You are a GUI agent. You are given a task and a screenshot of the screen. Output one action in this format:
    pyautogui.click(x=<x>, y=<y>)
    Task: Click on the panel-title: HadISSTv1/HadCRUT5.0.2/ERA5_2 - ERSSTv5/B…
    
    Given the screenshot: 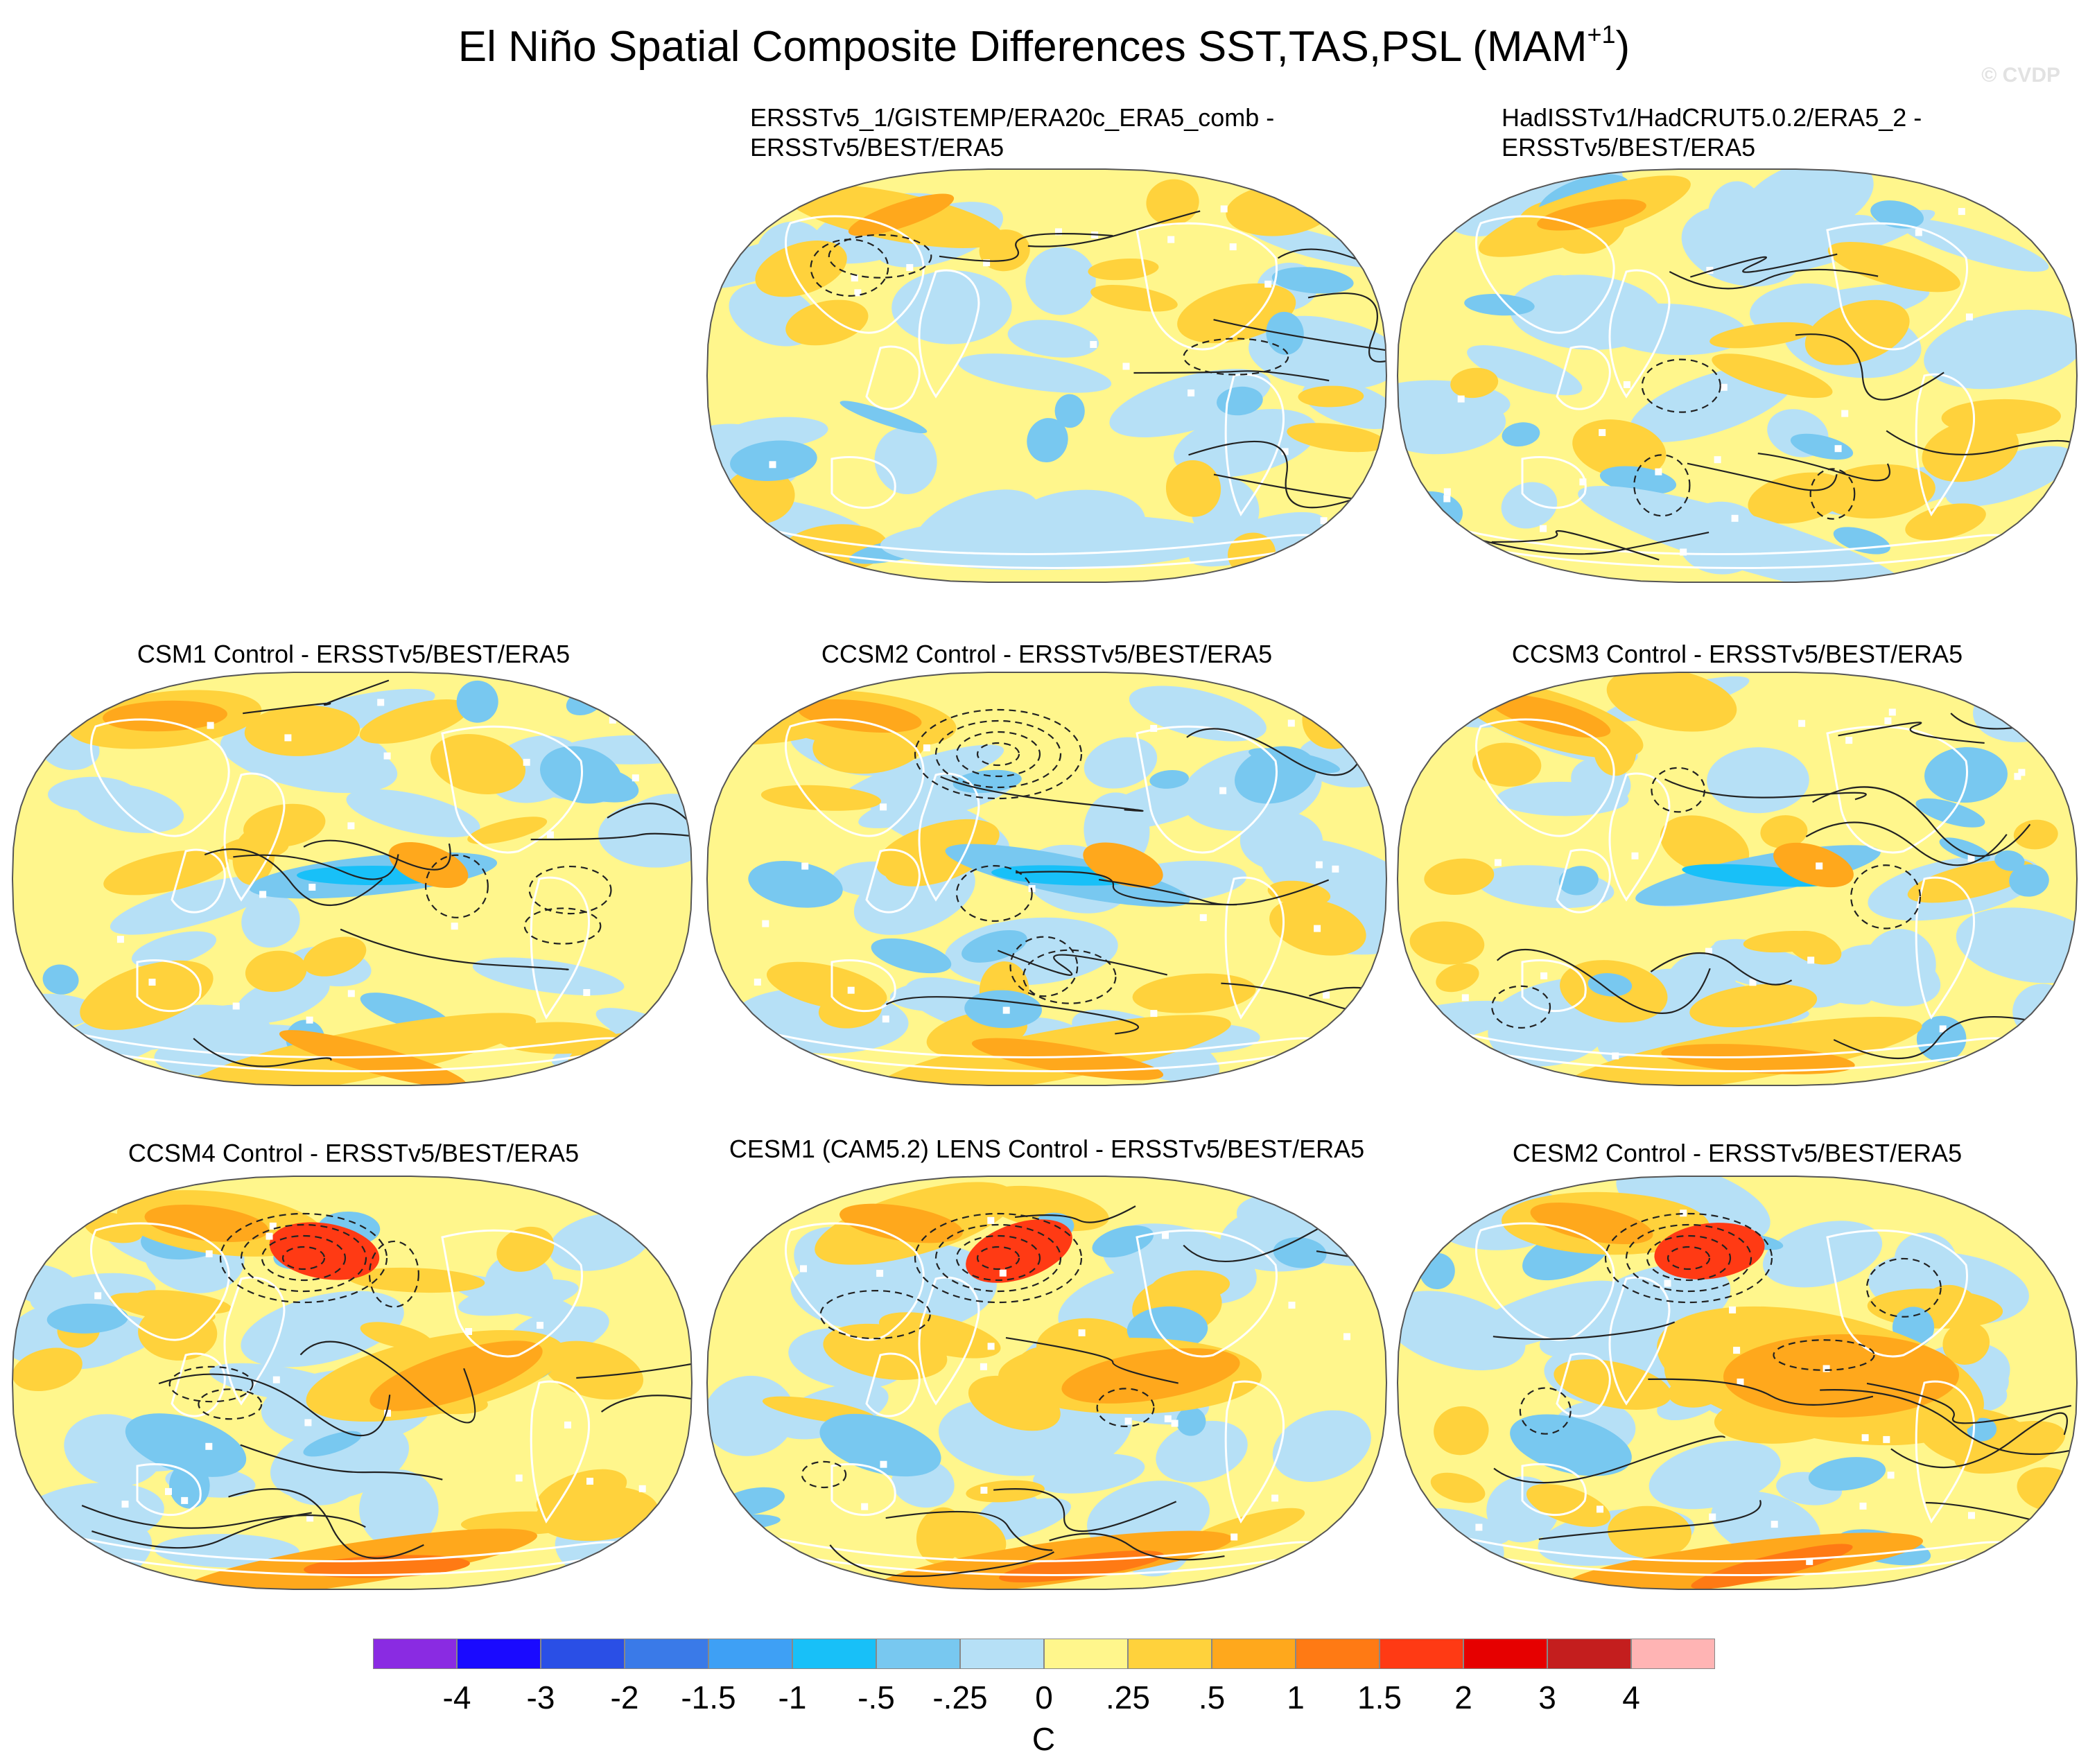 What is the action you would take?
    pyautogui.click(x=1712, y=132)
    